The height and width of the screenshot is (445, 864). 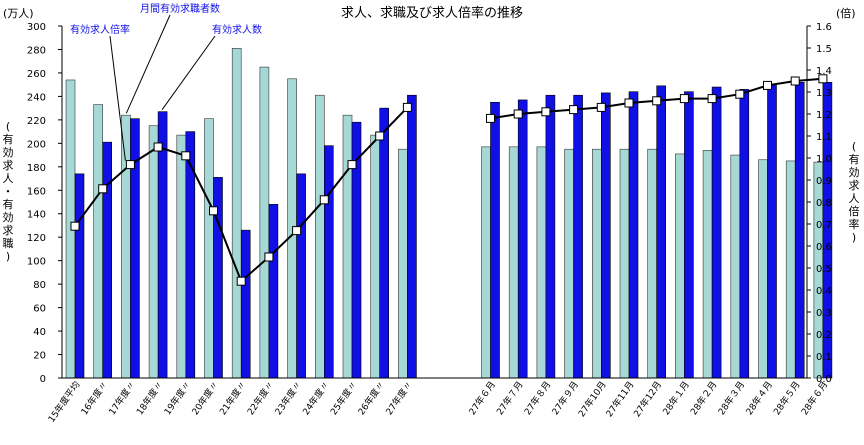 I want to click on x-tick-label: 23年度〃, so click(x=288, y=398).